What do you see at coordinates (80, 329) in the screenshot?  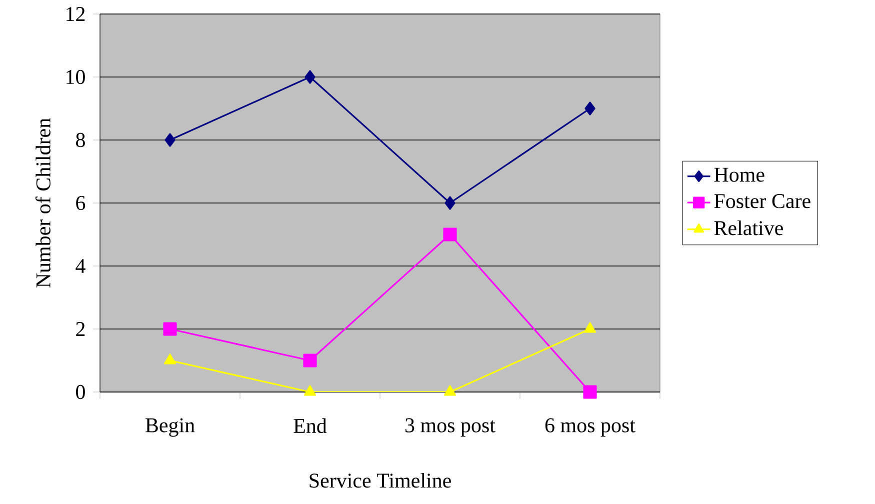 I see `y-tick-label: 2` at bounding box center [80, 329].